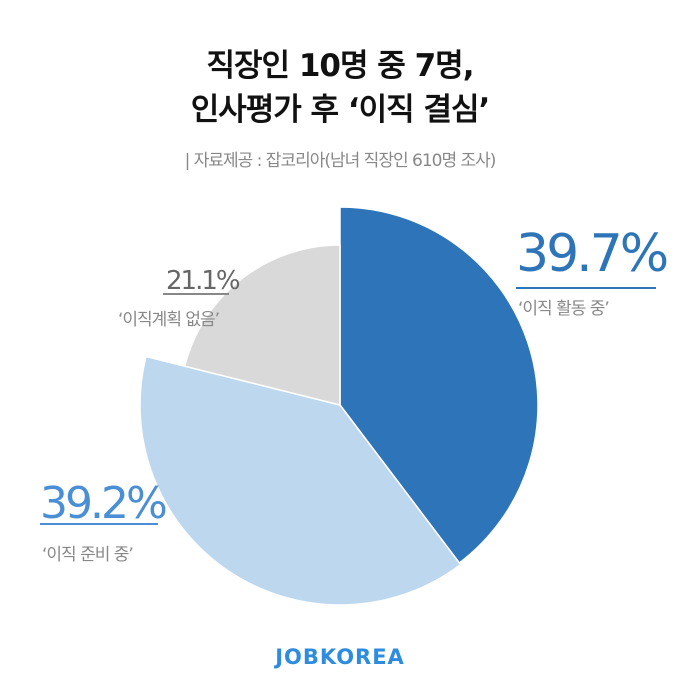 The width and height of the screenshot is (680, 686). I want to click on slice-0-underline, so click(586, 288).